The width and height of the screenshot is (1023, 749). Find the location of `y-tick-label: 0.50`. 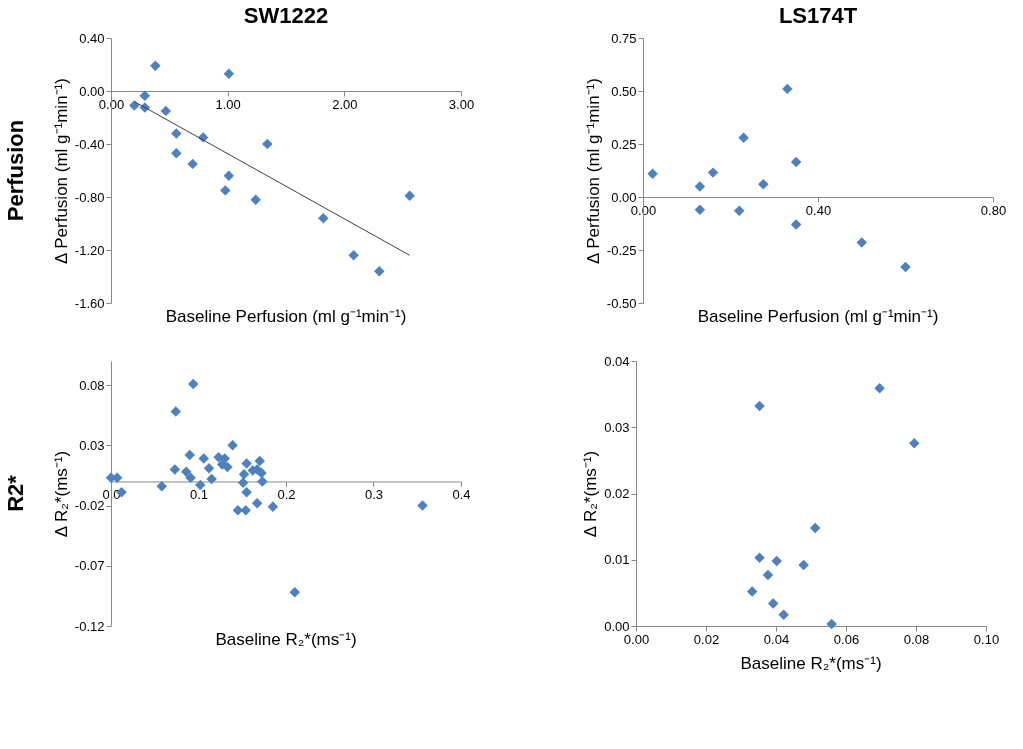

y-tick-label: 0.50 is located at coordinates (624, 91).